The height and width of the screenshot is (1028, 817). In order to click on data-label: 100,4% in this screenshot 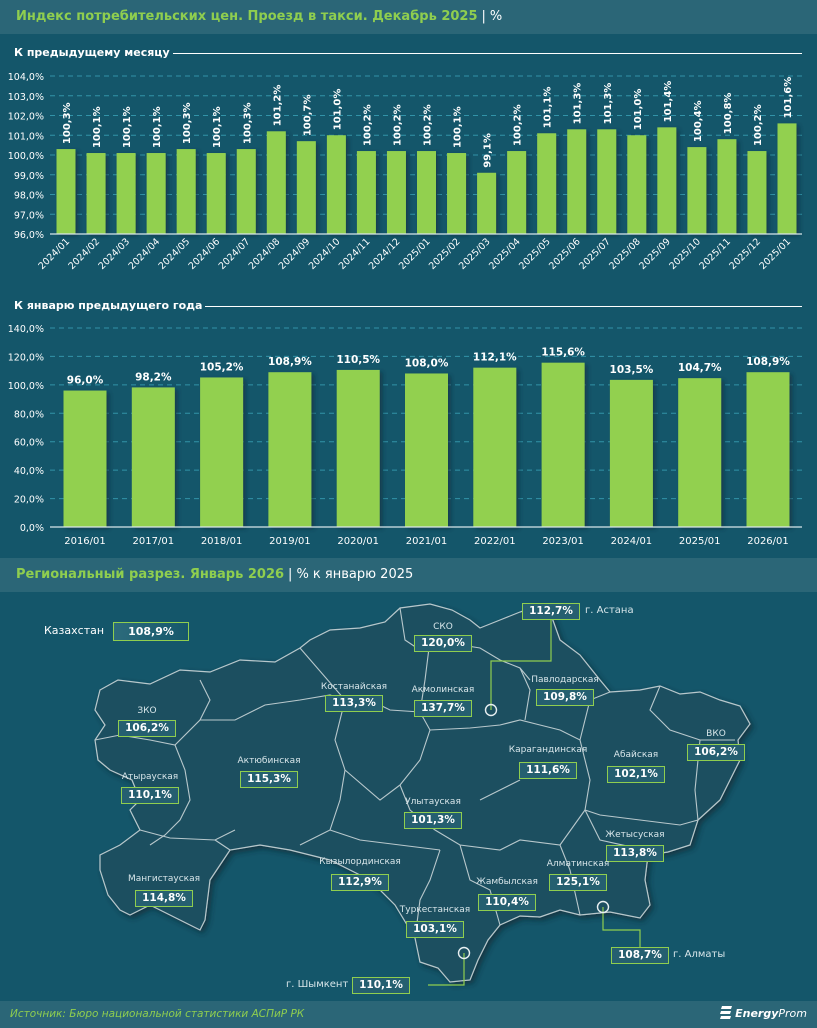, I will do `click(698, 121)`.